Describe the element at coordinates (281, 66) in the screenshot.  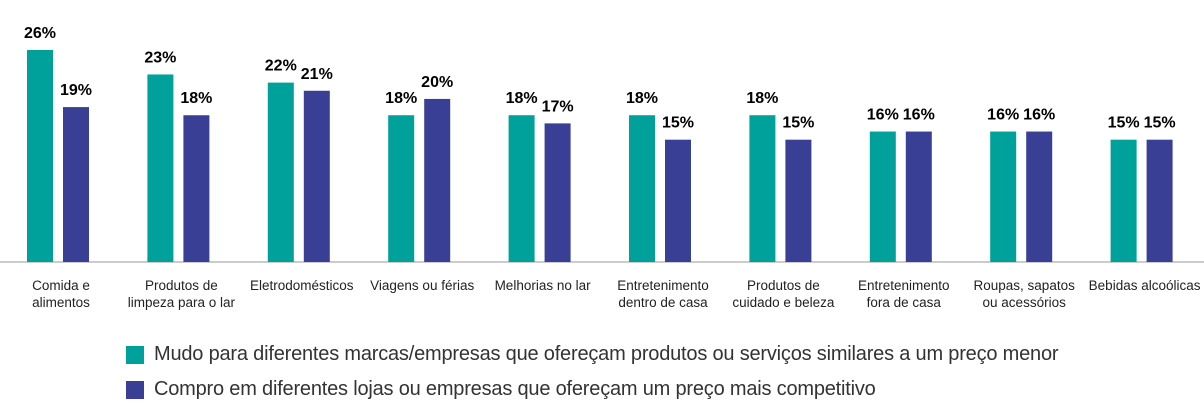
I see `value-label: 22%` at that location.